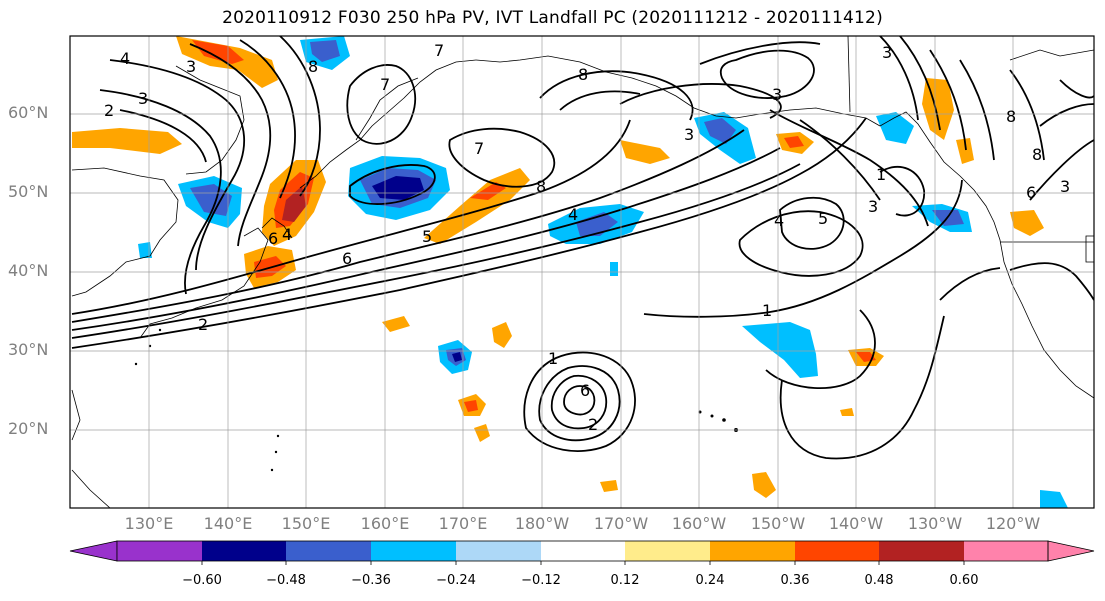  I want to click on lat-label-50n: 50°N, so click(28, 191).